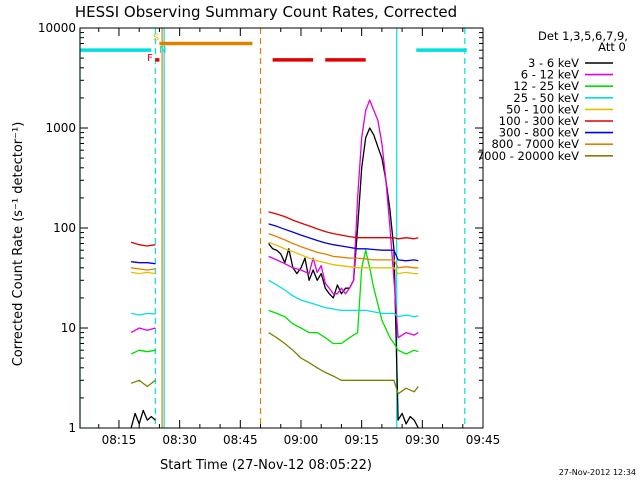  What do you see at coordinates (72, 428) in the screenshot?
I see `y-tick-label: 1` at bounding box center [72, 428].